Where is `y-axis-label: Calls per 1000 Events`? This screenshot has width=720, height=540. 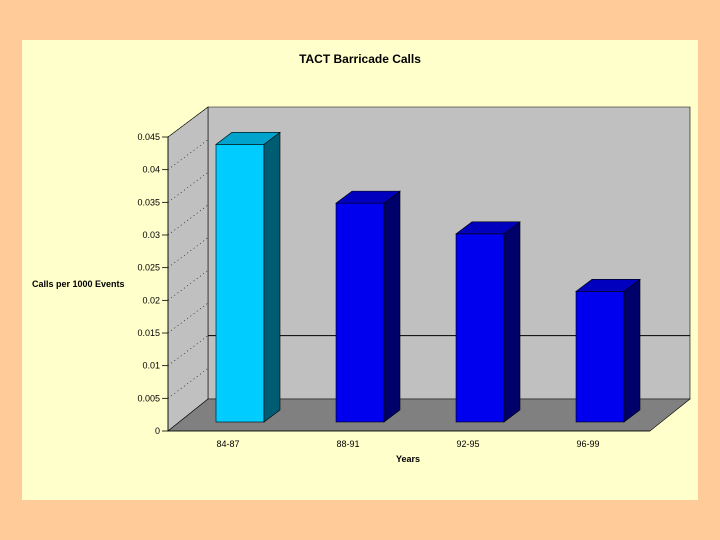
y-axis-label: Calls per 1000 Events is located at coordinates (78, 284).